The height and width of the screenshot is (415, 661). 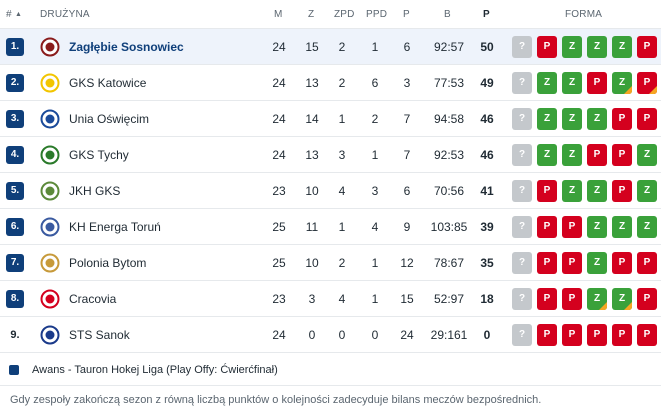 I want to click on header-pos: #, so click(x=9, y=14).